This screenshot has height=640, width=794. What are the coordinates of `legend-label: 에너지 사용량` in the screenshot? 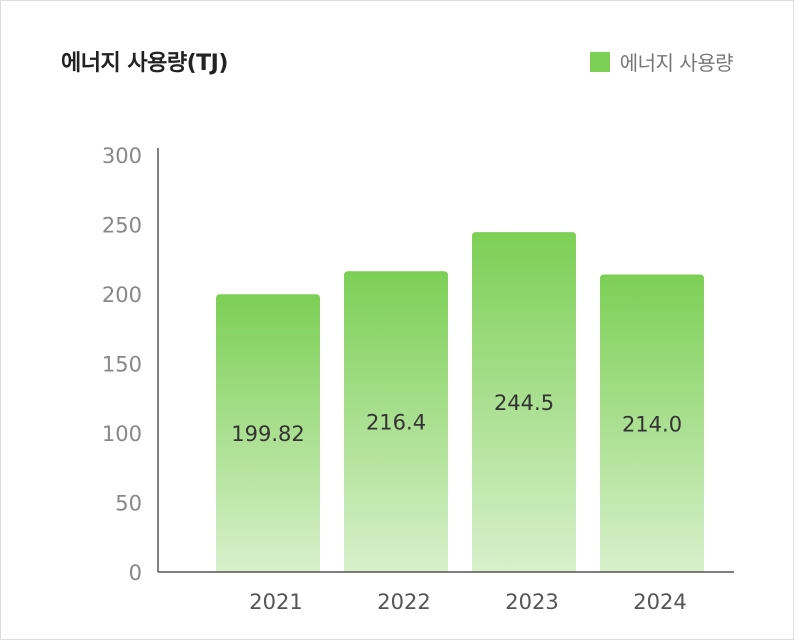 It's located at (676, 63).